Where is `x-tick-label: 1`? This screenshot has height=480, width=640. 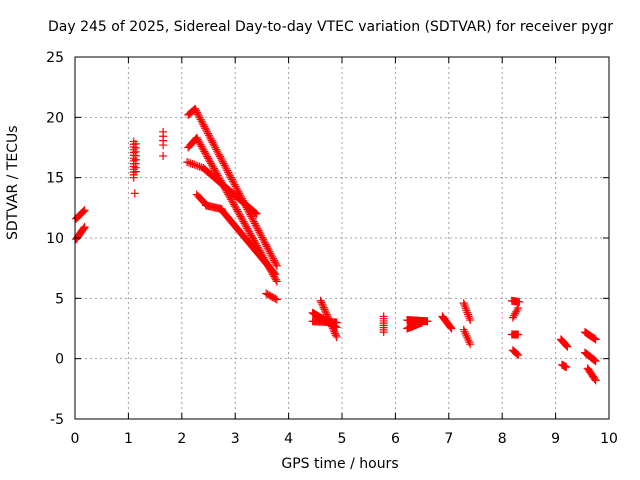
x-tick-label: 1 is located at coordinates (128, 439).